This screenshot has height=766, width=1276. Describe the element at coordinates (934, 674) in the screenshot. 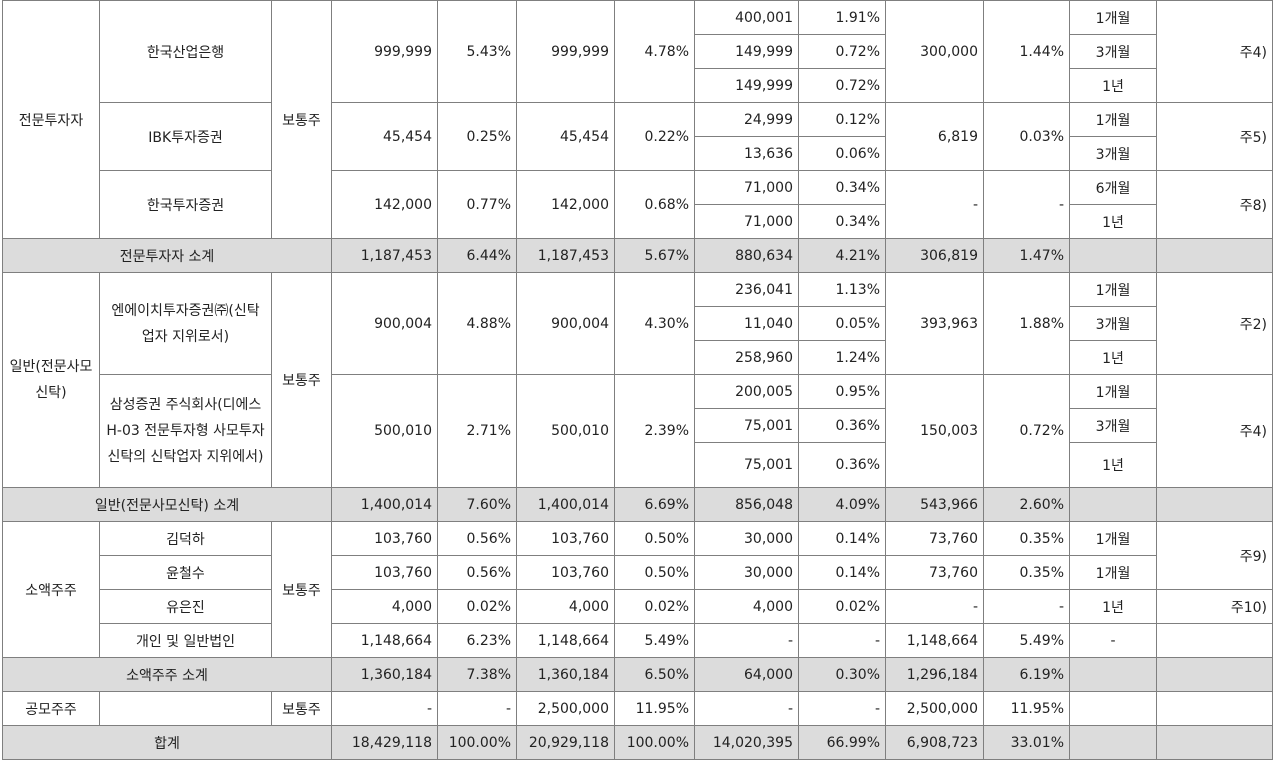

I see `free-shares: 1,296,184` at that location.